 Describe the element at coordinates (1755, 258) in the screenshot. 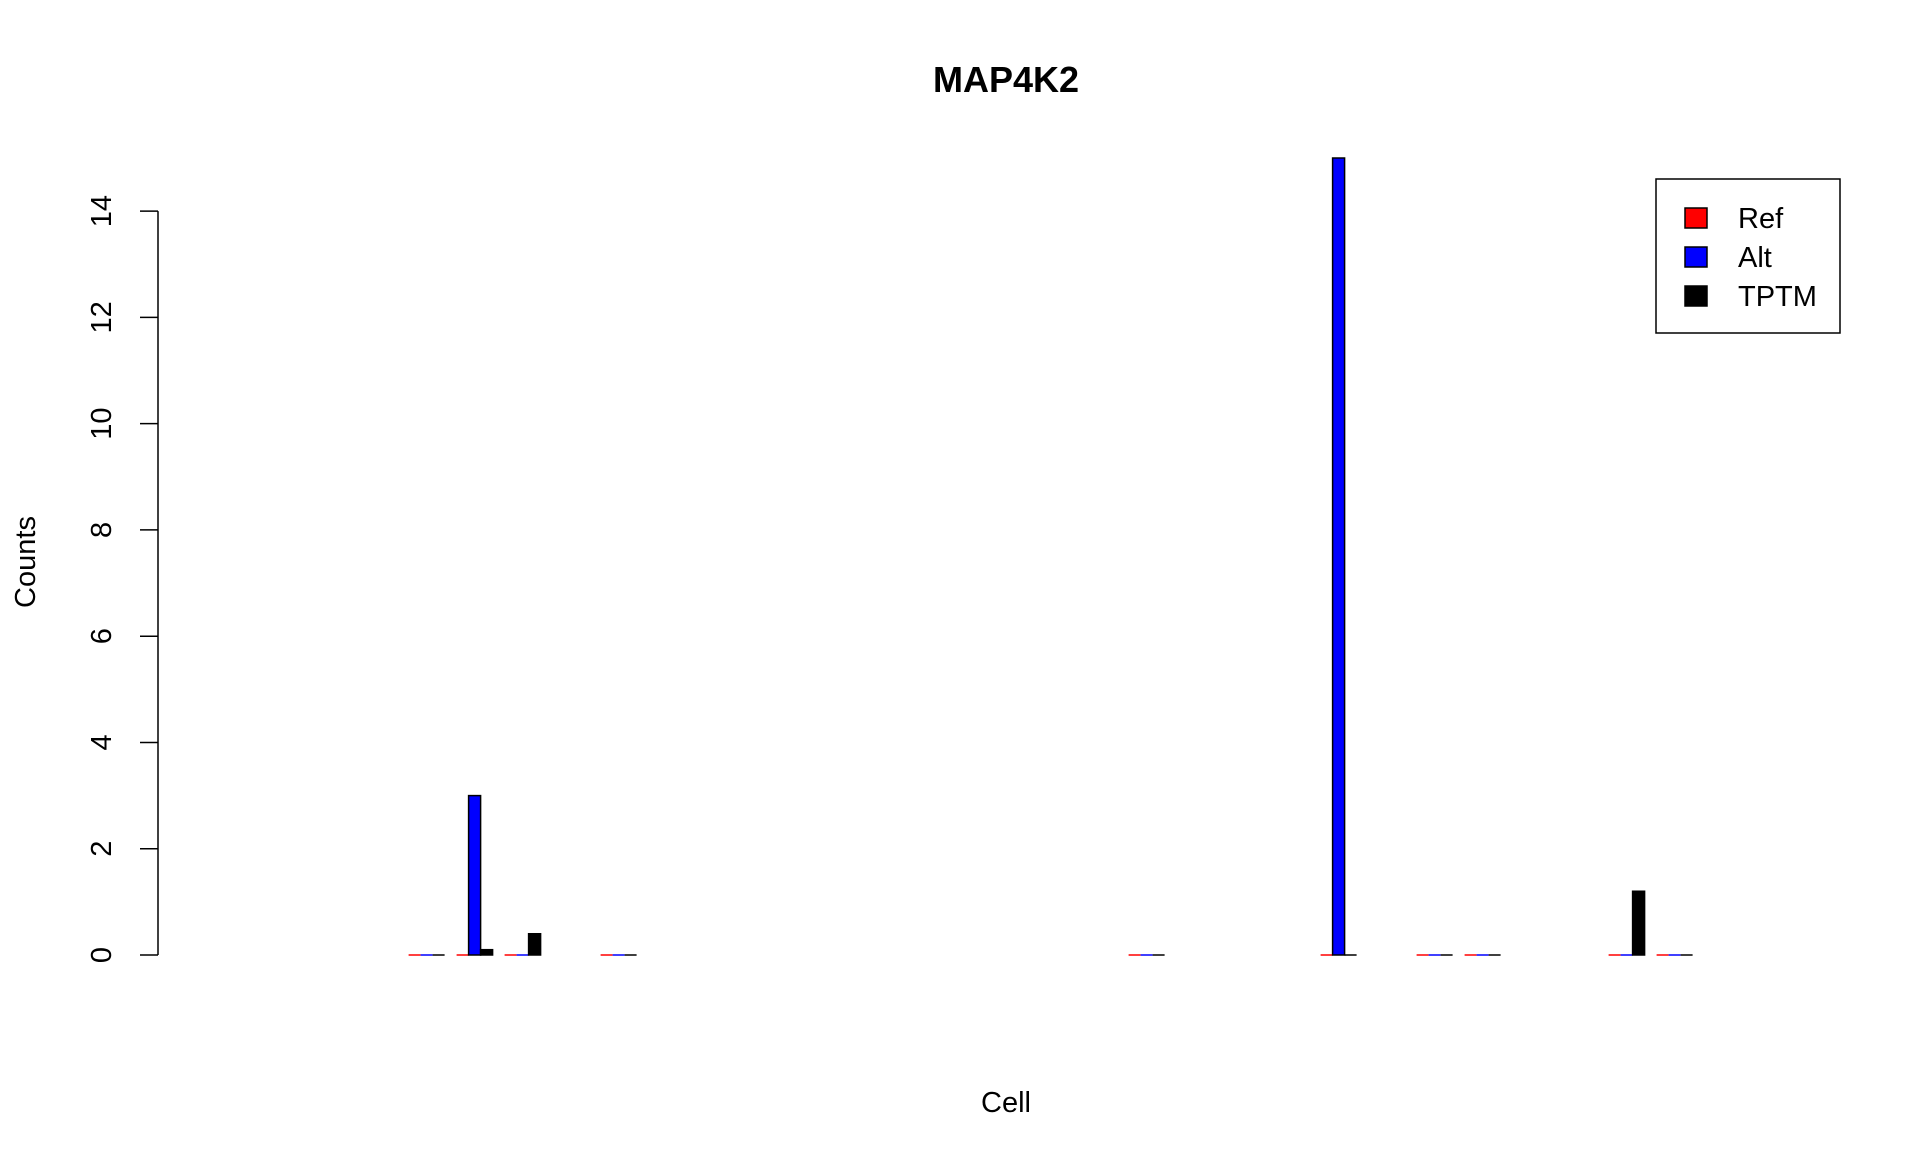

I see `legend-label-alt: Alt` at that location.